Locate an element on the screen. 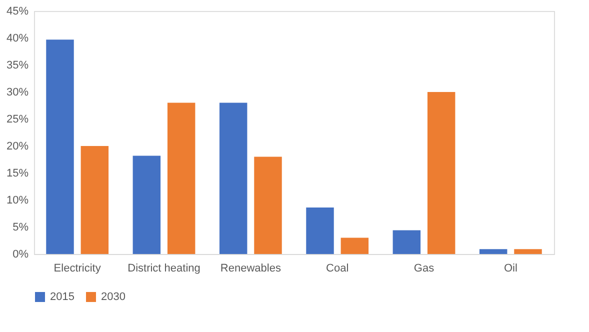 This screenshot has width=589, height=332. y-tick-label: 35% is located at coordinates (17, 66).